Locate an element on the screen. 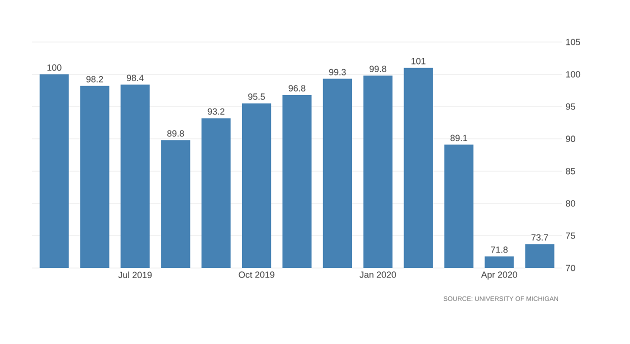  data-label: 101 is located at coordinates (419, 61).